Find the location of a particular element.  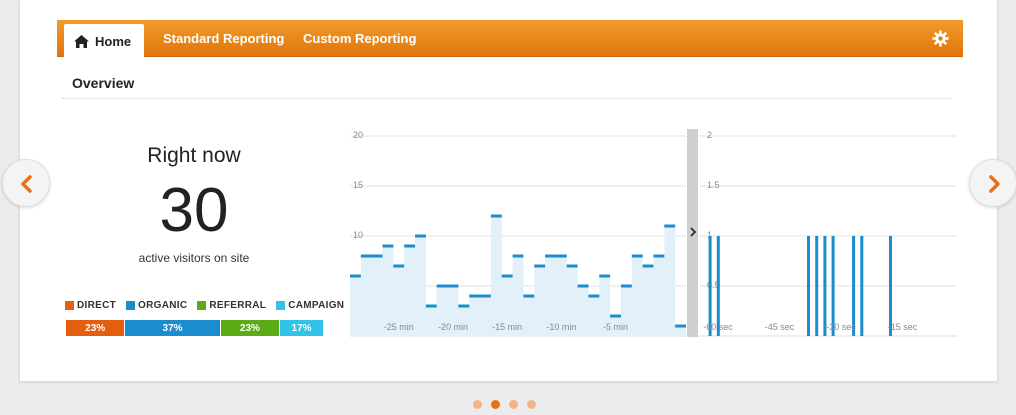

home-icon is located at coordinates (81, 41).